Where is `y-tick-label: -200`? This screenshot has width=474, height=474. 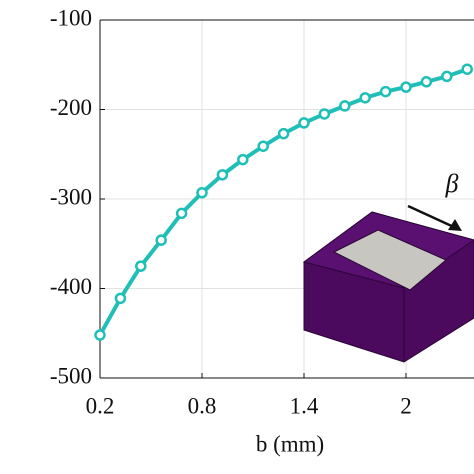 y-tick-label: -200 is located at coordinates (71, 107).